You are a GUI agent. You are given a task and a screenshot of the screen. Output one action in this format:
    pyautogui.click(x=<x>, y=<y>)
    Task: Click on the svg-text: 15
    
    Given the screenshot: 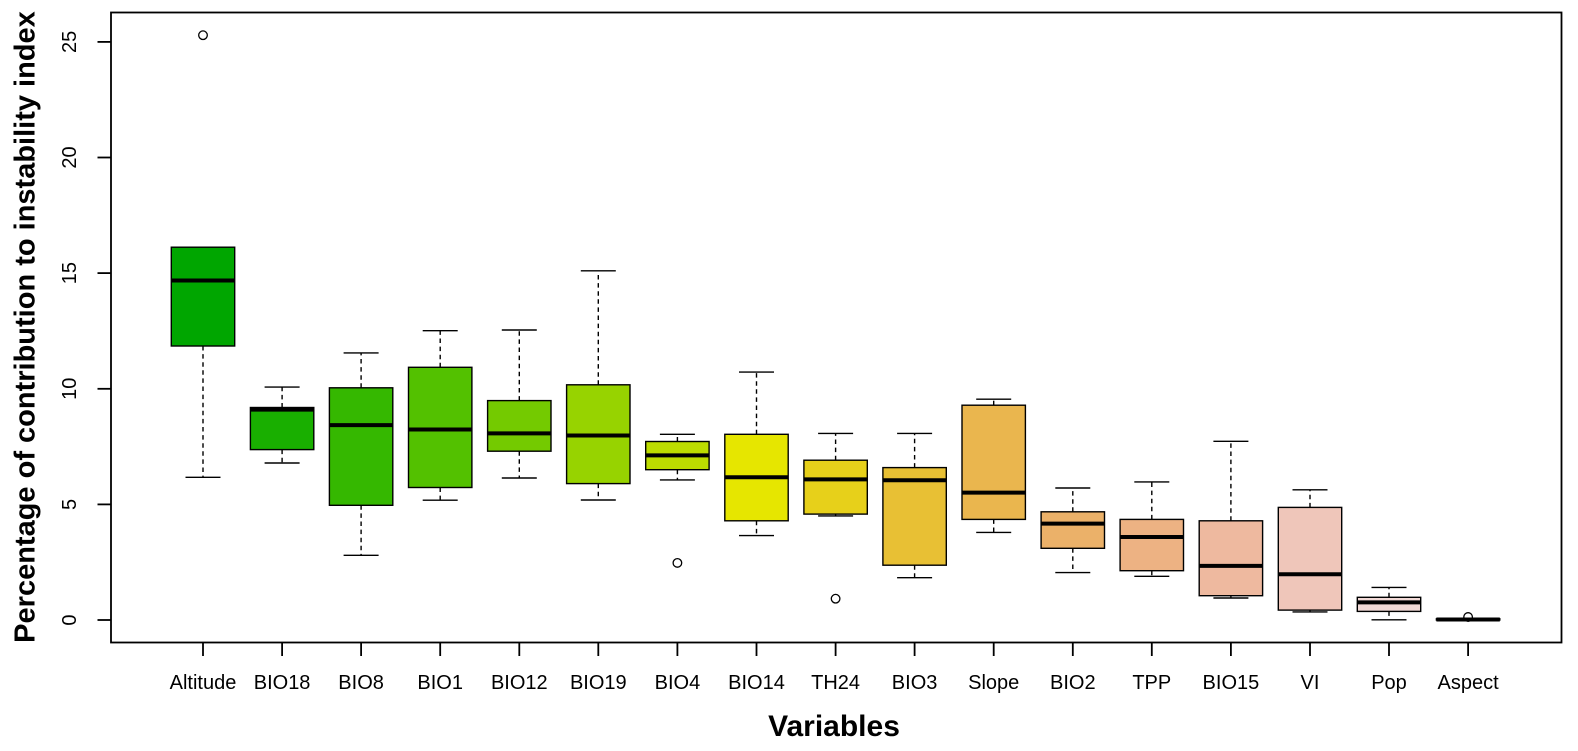 What is the action you would take?
    pyautogui.click(x=70, y=273)
    